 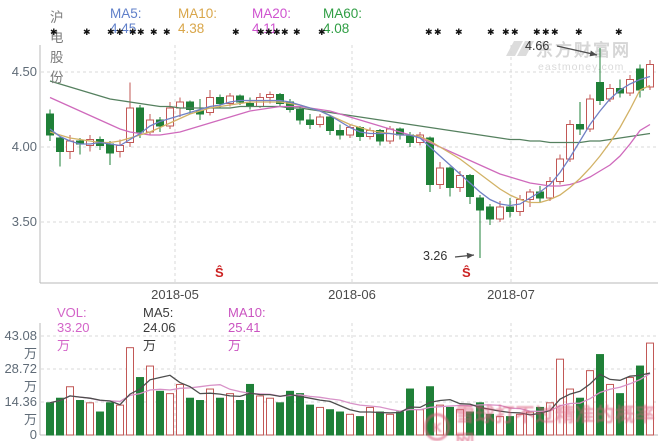 I want to click on ma5-legend: MA5: 4.45, so click(x=126, y=21).